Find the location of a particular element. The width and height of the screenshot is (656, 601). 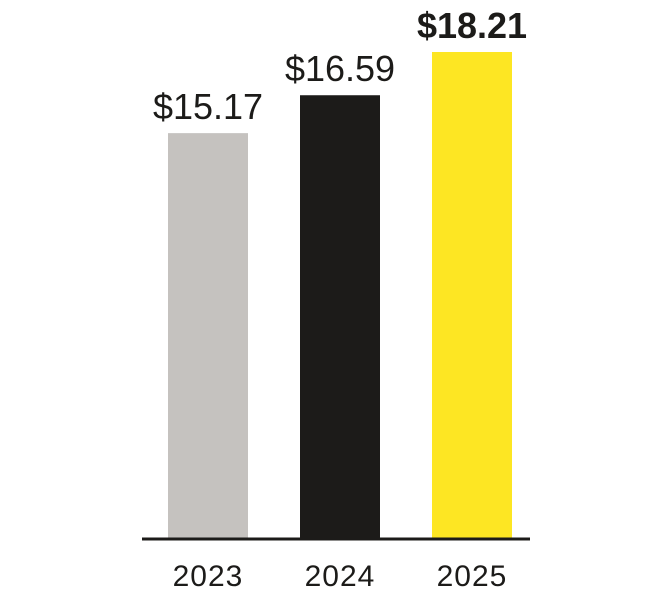

bar-2024 is located at coordinates (340, 316).